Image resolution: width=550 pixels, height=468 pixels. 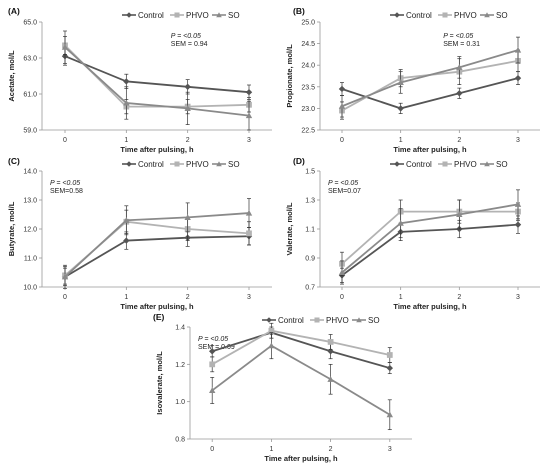 What do you see at coordinates (30, 59) in the screenshot?
I see `y-tick-label: 63.0` at bounding box center [30, 59].